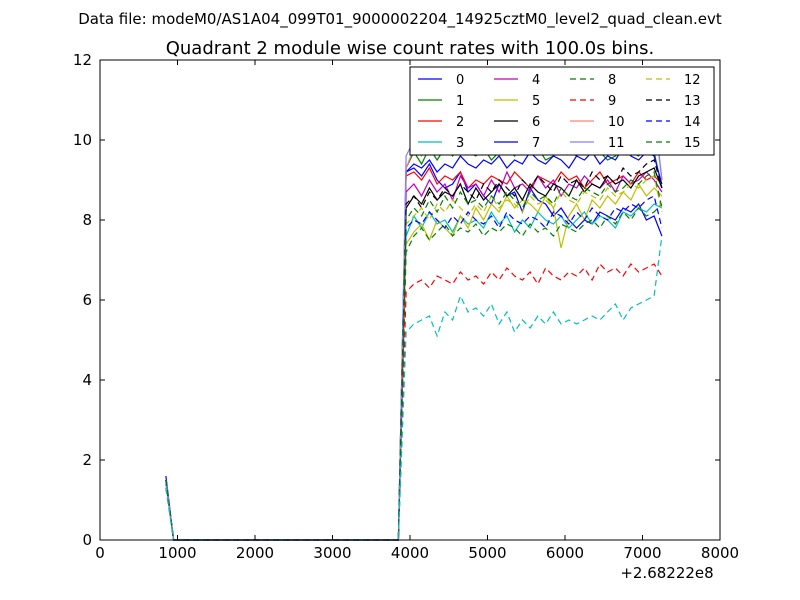 The height and width of the screenshot is (600, 800). Describe the element at coordinates (536, 122) in the screenshot. I see `legend-label: 6` at that location.